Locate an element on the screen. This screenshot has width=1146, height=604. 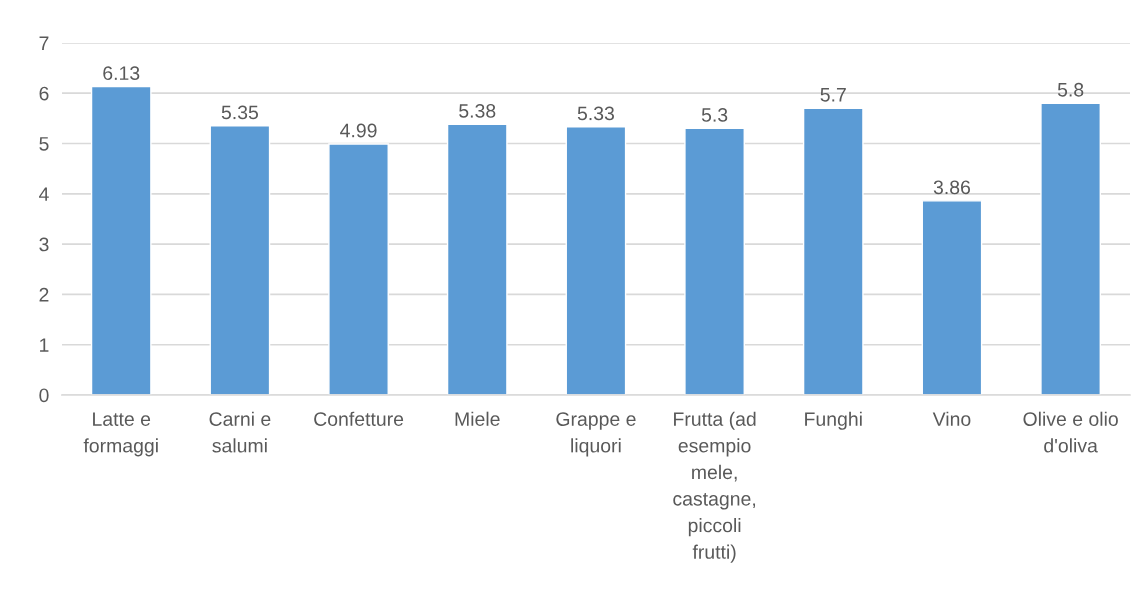
y-tick-label: 3 is located at coordinates (44, 244).